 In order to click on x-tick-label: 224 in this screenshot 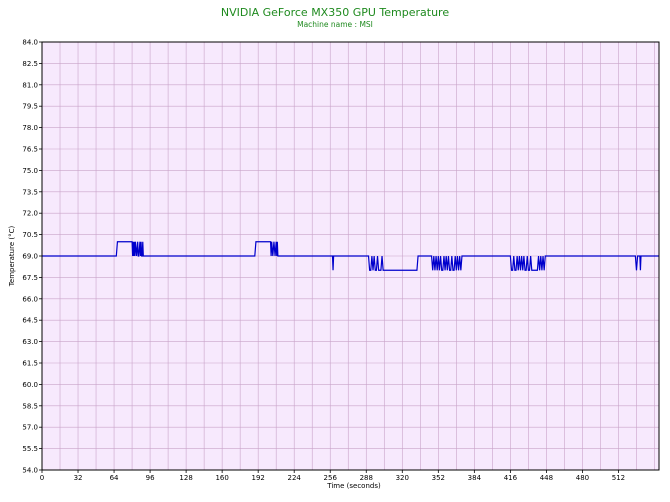, I will do `click(295, 478)`.